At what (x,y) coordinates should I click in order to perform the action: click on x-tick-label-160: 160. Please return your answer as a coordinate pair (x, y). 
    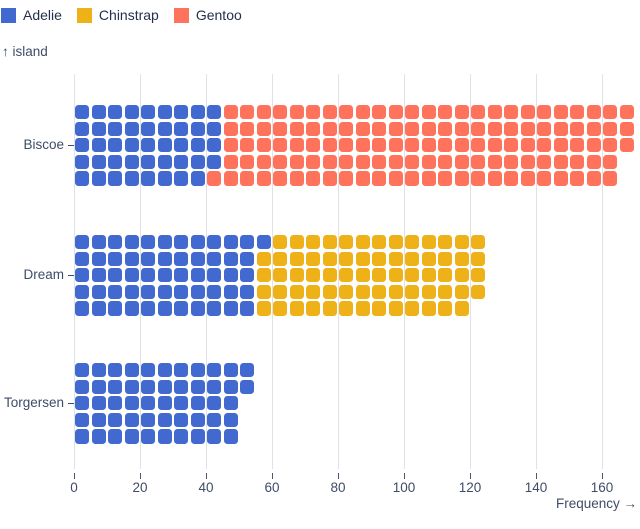
    Looking at the image, I should click on (602, 487).